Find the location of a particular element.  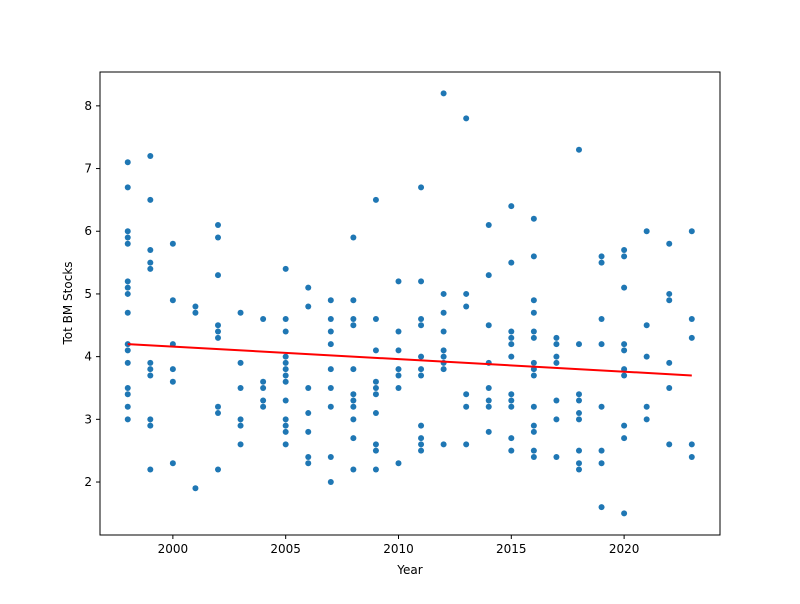

y-tick-label: 6 is located at coordinates (88, 231).